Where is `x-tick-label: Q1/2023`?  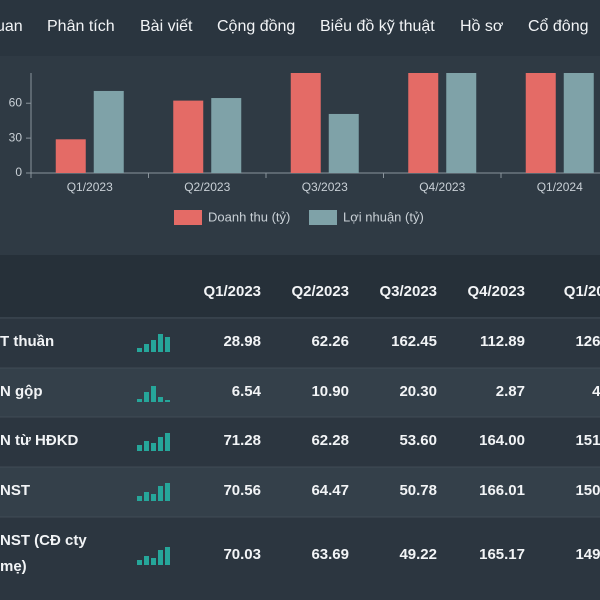
x-tick-label: Q1/2023 is located at coordinates (90, 187).